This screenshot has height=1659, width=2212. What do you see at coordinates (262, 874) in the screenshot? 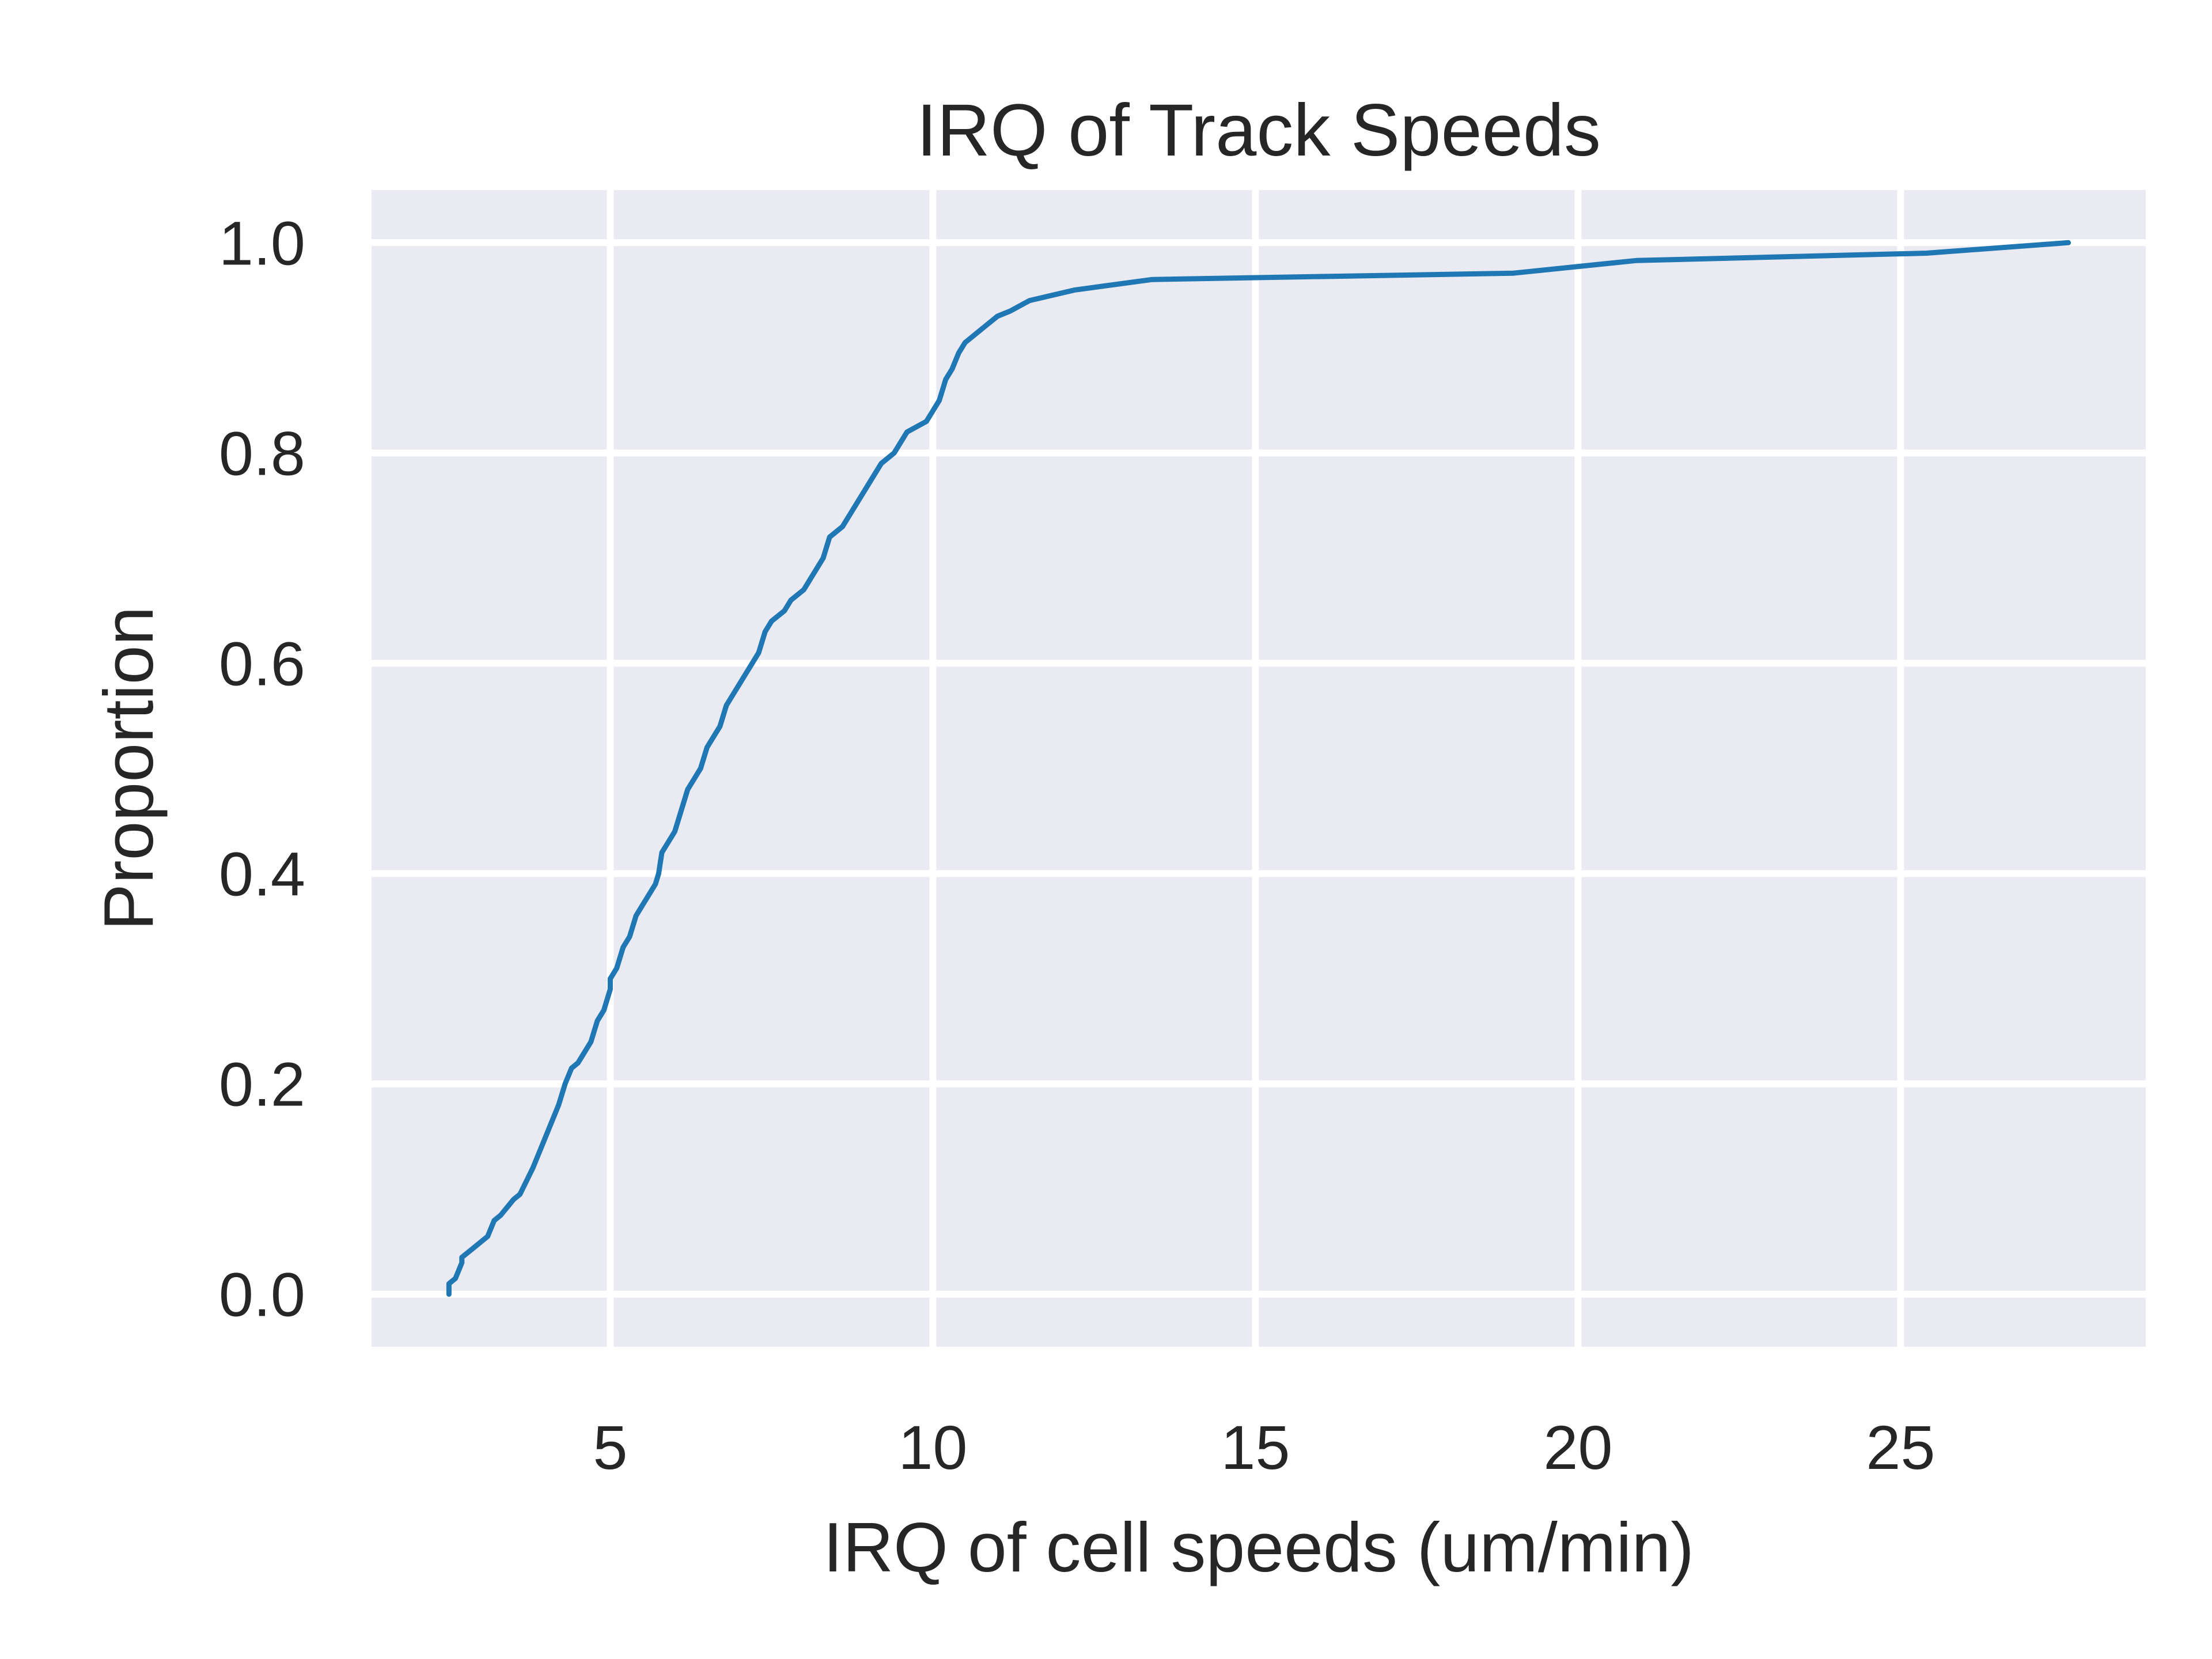
I see `y-tick-label: 0.4` at bounding box center [262, 874].